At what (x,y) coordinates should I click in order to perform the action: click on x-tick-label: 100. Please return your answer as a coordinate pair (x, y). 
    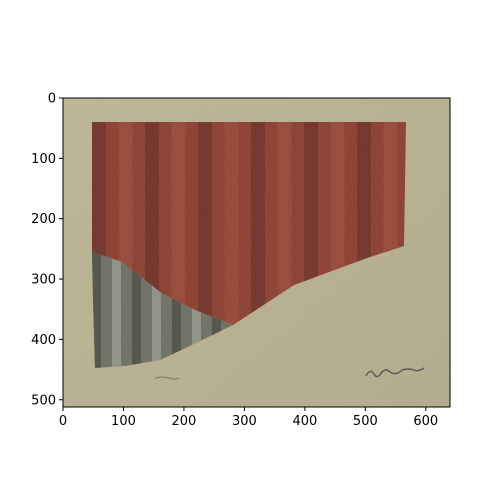
    Looking at the image, I should click on (123, 421).